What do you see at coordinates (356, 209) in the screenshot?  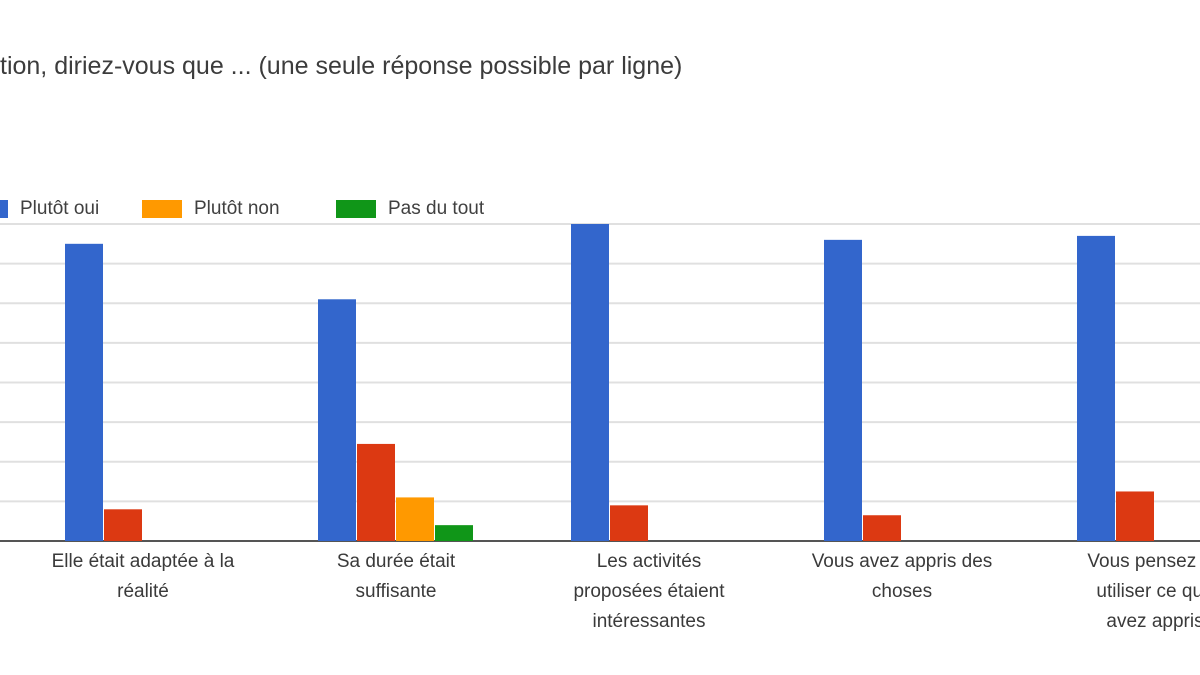 I see `legend-swatch-pas-du-tout` at bounding box center [356, 209].